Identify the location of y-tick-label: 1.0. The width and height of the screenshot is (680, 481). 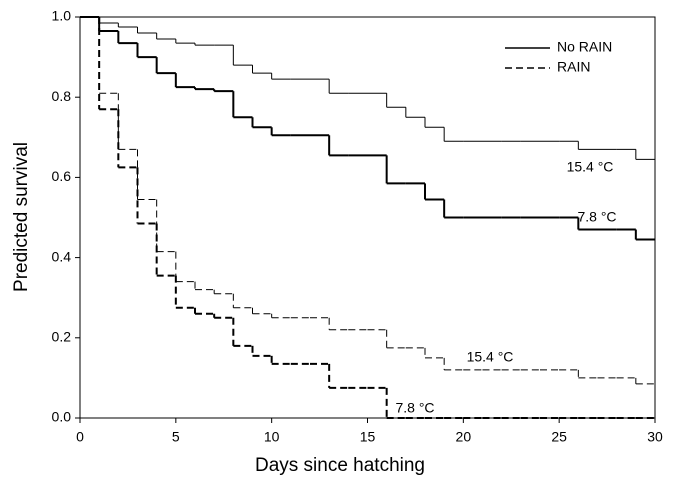
(62, 16).